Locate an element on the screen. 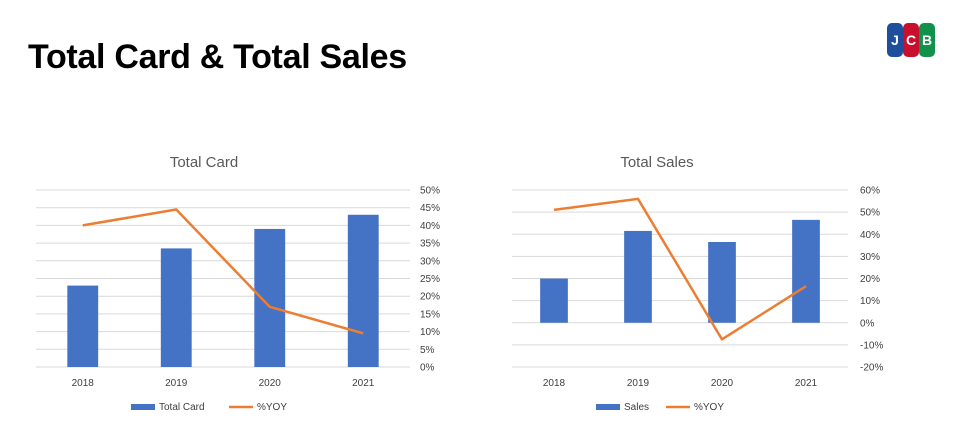 The height and width of the screenshot is (440, 960). logo-panel-green is located at coordinates (927, 40).